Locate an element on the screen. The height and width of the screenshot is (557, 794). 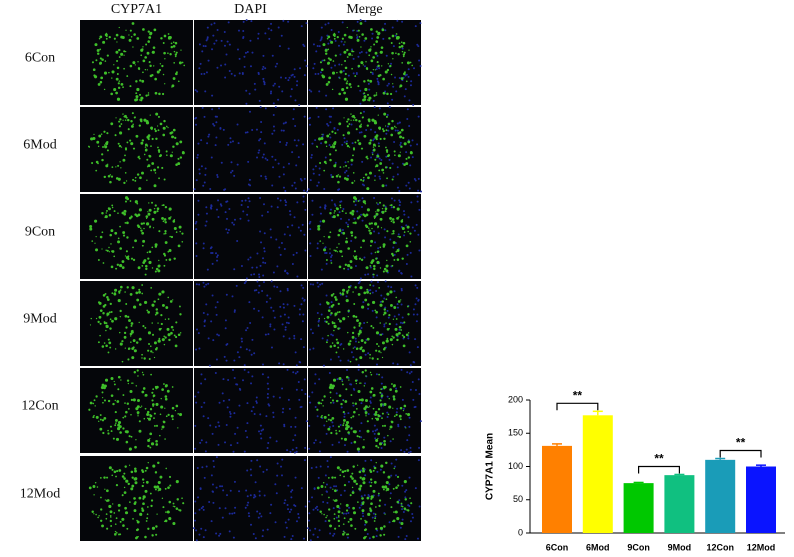
column-header: Merge is located at coordinates (364, 9).